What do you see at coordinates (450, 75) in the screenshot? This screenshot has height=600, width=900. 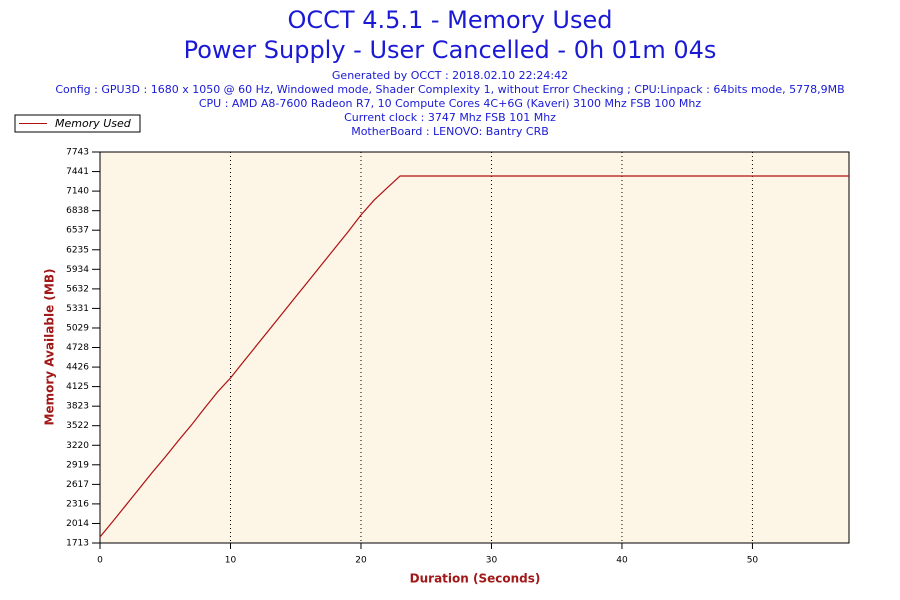 I see `info-line: Generated by OCCT : 2018.02.10 22:24:42` at bounding box center [450, 75].